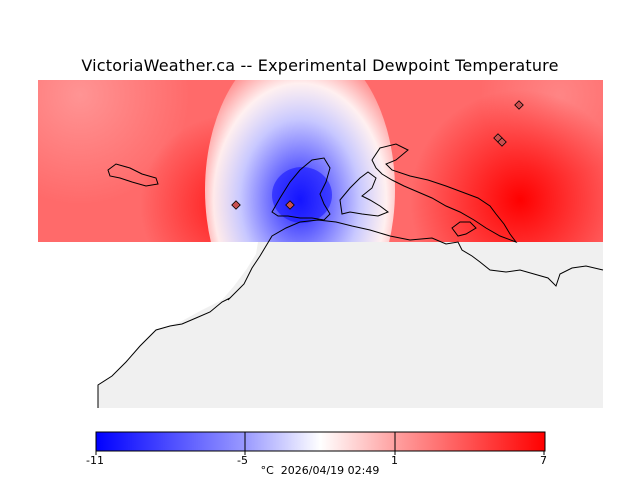  What do you see at coordinates (543, 460) in the screenshot?
I see `legend-tick-label: 7` at bounding box center [543, 460].